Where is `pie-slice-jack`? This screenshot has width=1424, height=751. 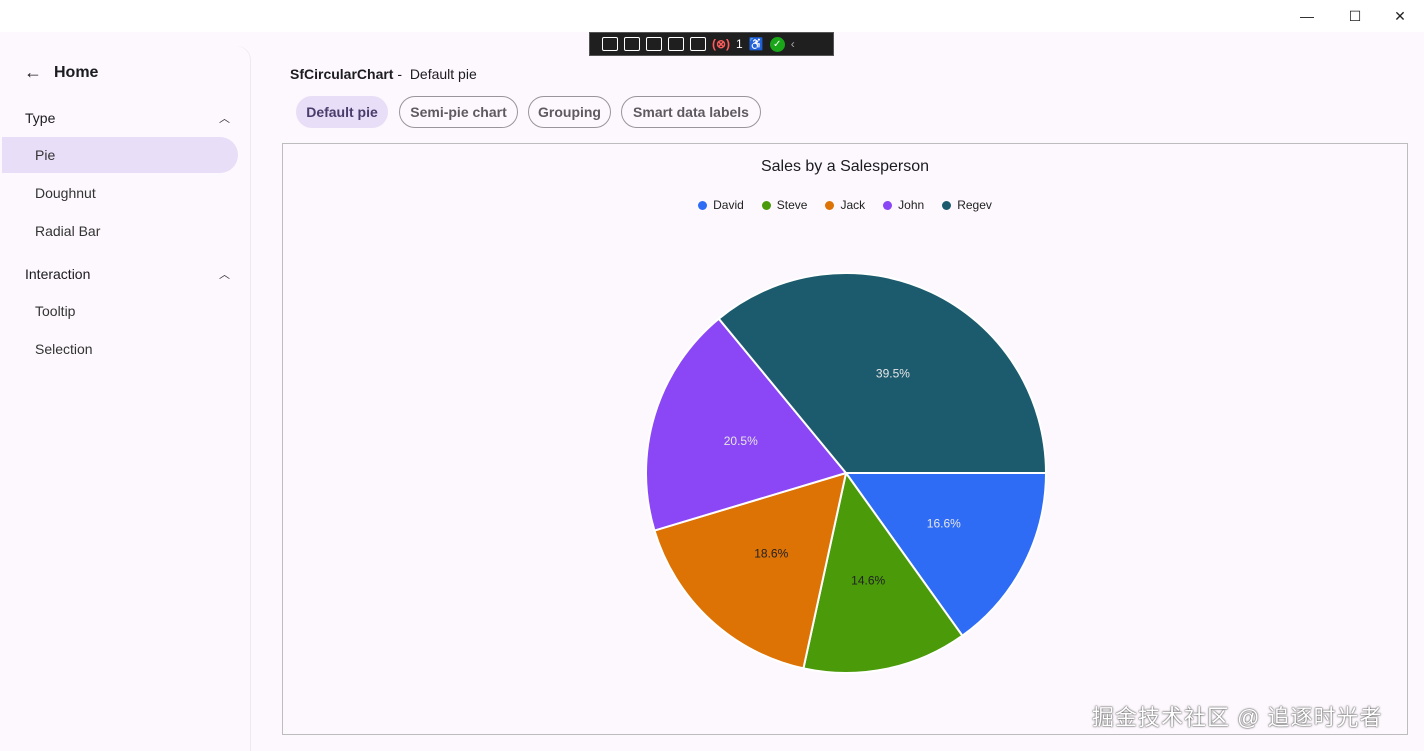 pie-slice-jack is located at coordinates (750, 570).